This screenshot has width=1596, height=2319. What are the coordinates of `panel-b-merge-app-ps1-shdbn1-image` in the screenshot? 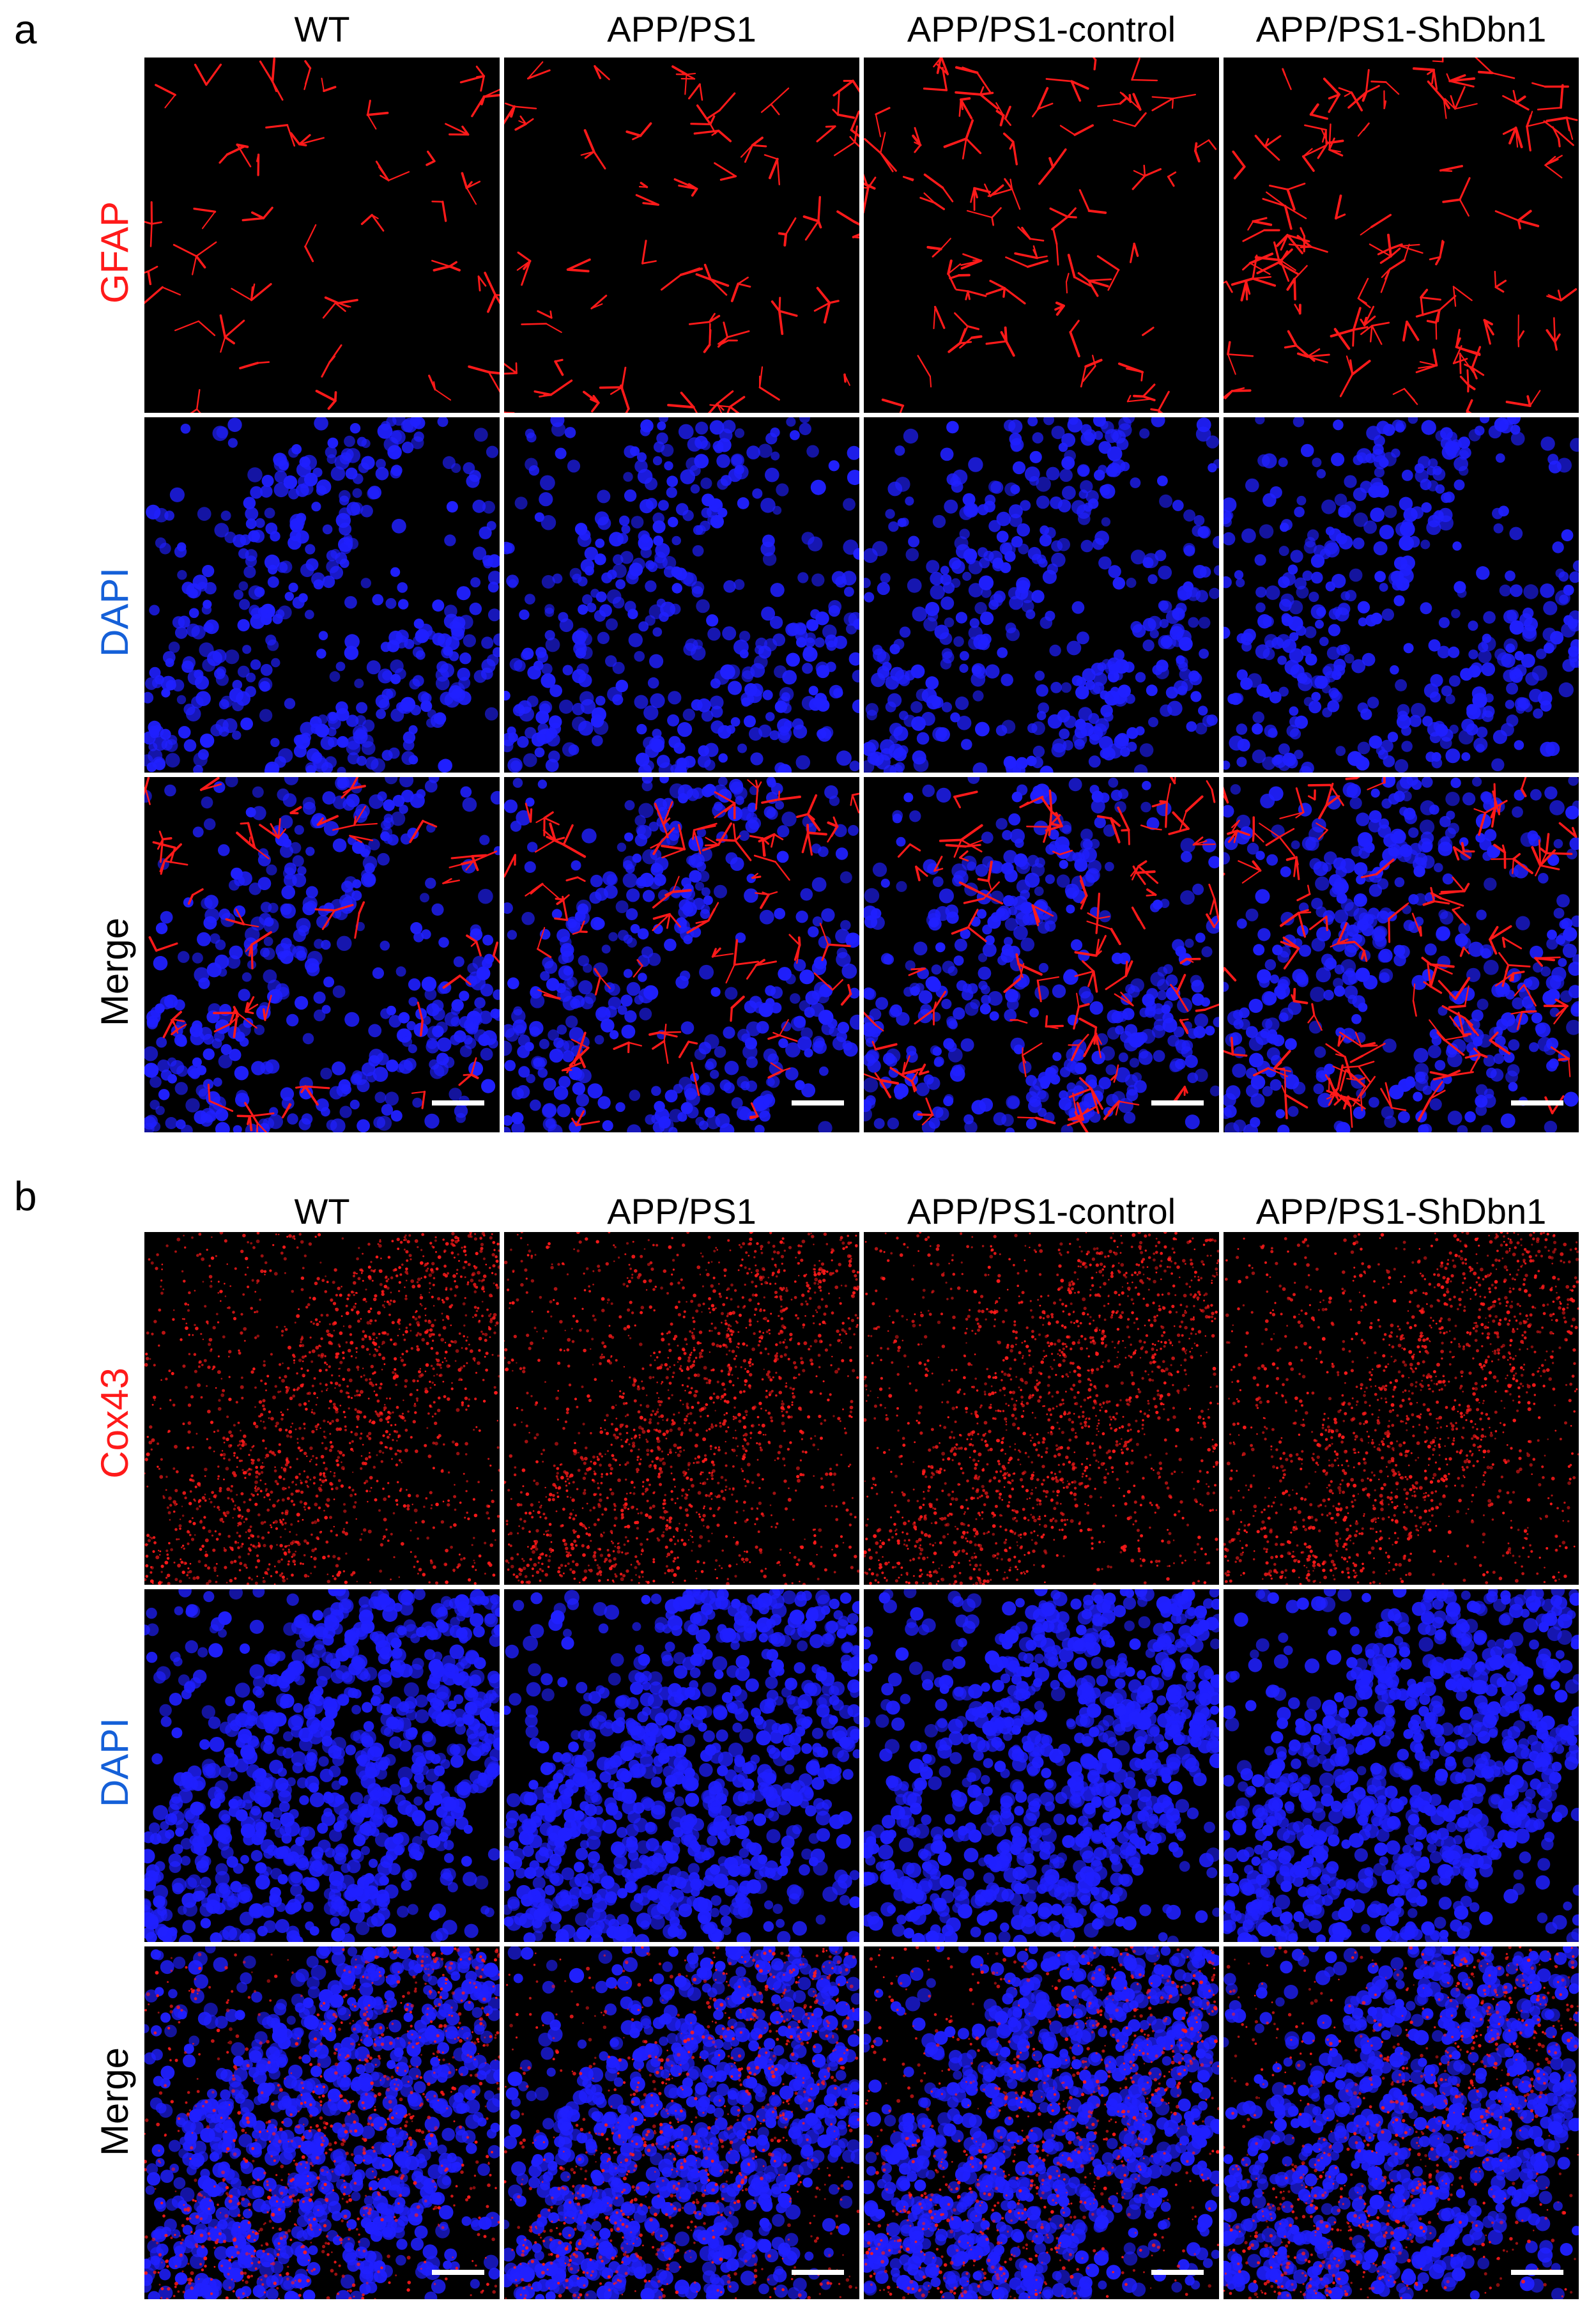 It's located at (1402, 2122).